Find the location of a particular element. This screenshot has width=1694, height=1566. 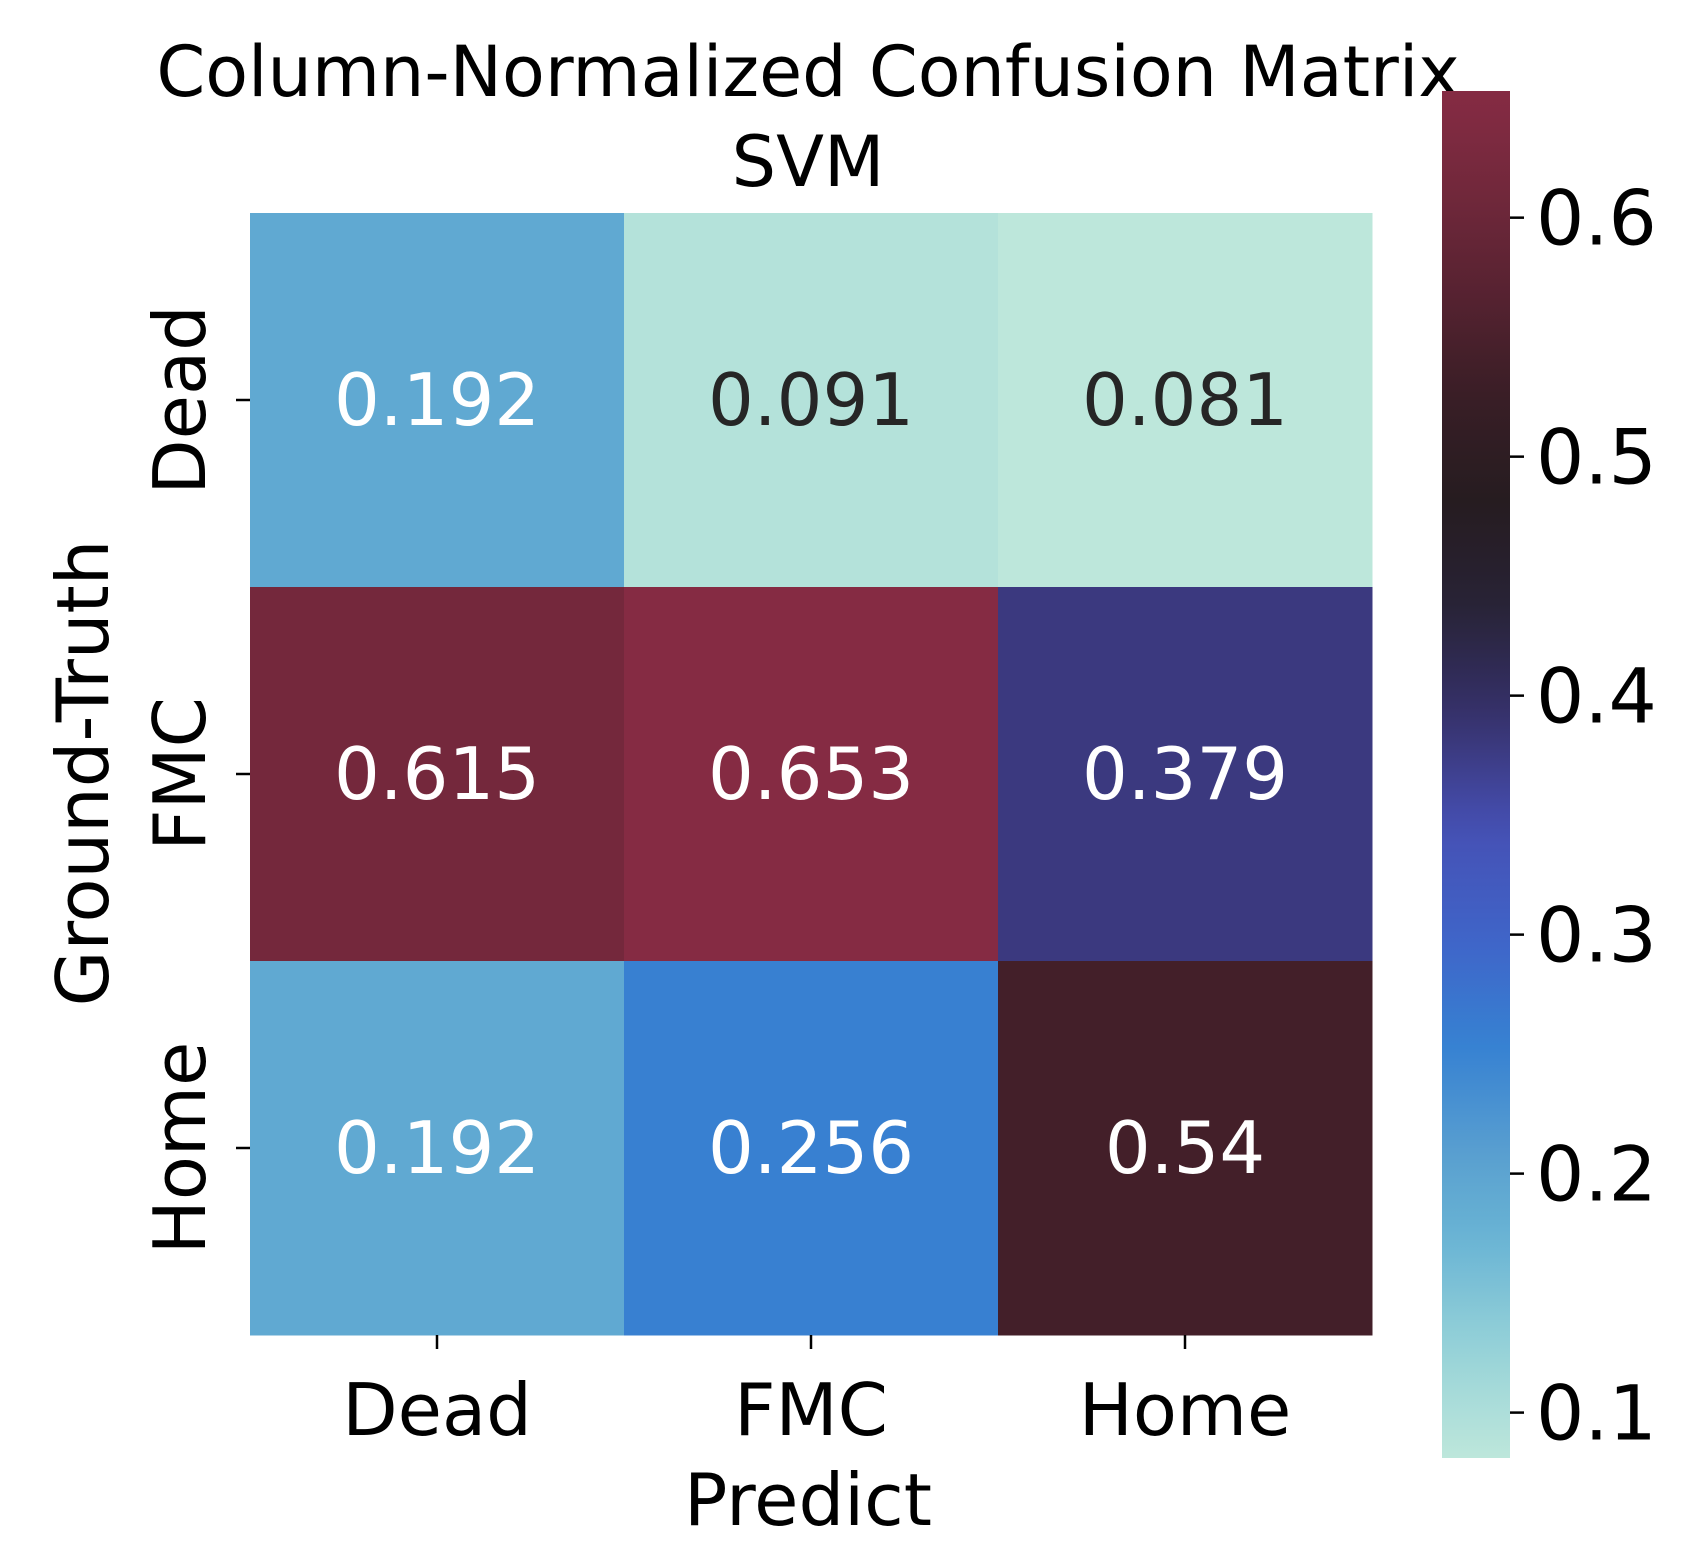

y-tick-label: Home is located at coordinates (180, 1148).